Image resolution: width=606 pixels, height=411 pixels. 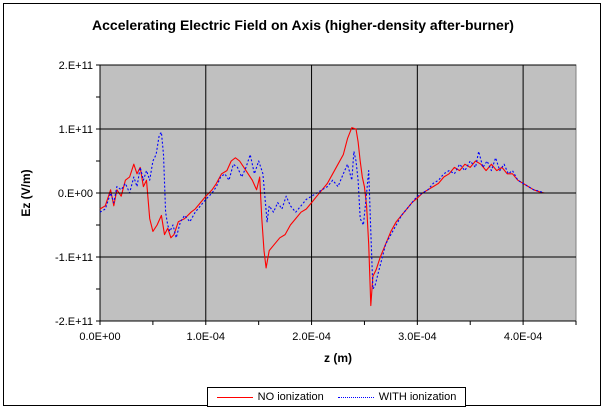 I want to click on x-tick-label: 3.0E-04, so click(x=417, y=337).